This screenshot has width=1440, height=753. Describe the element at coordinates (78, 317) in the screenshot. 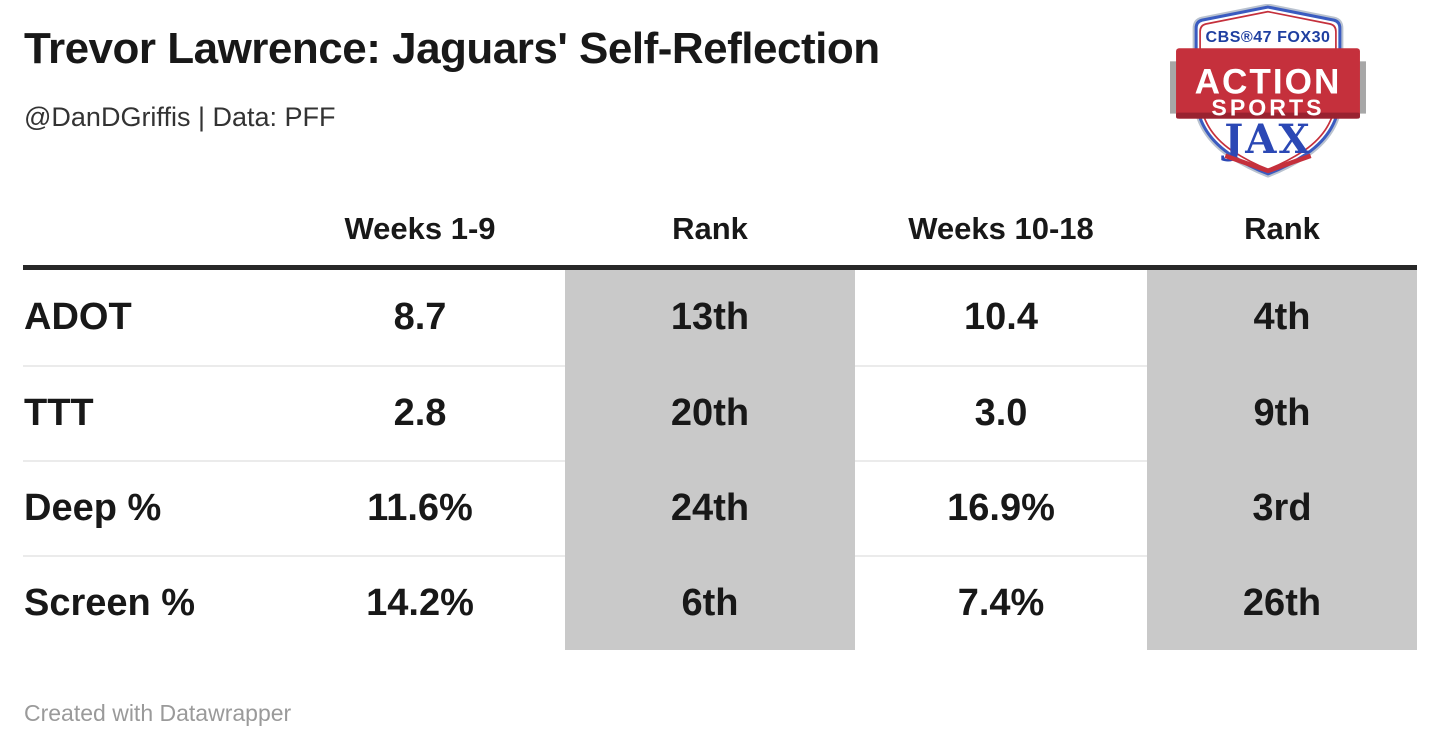

I see `row-label: ADOT` at that location.